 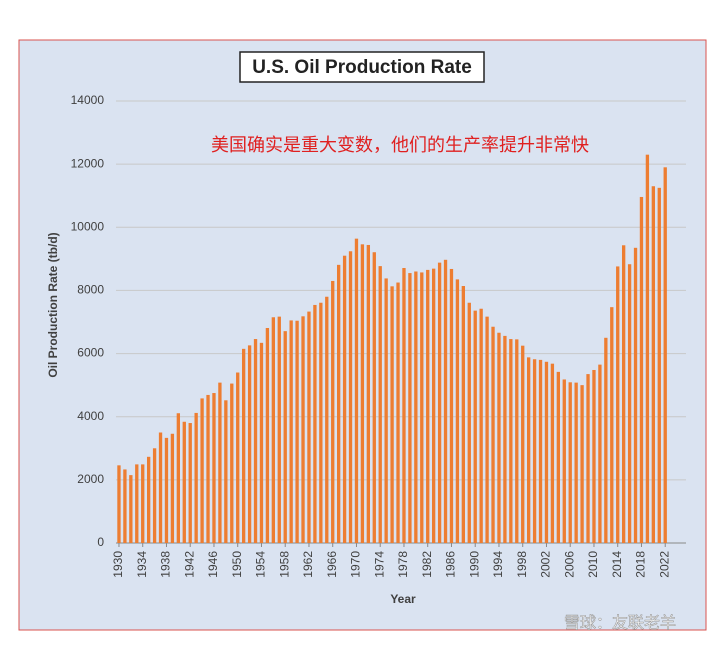 I want to click on watermark: 雪球：友联老羊, so click(x=620, y=623).